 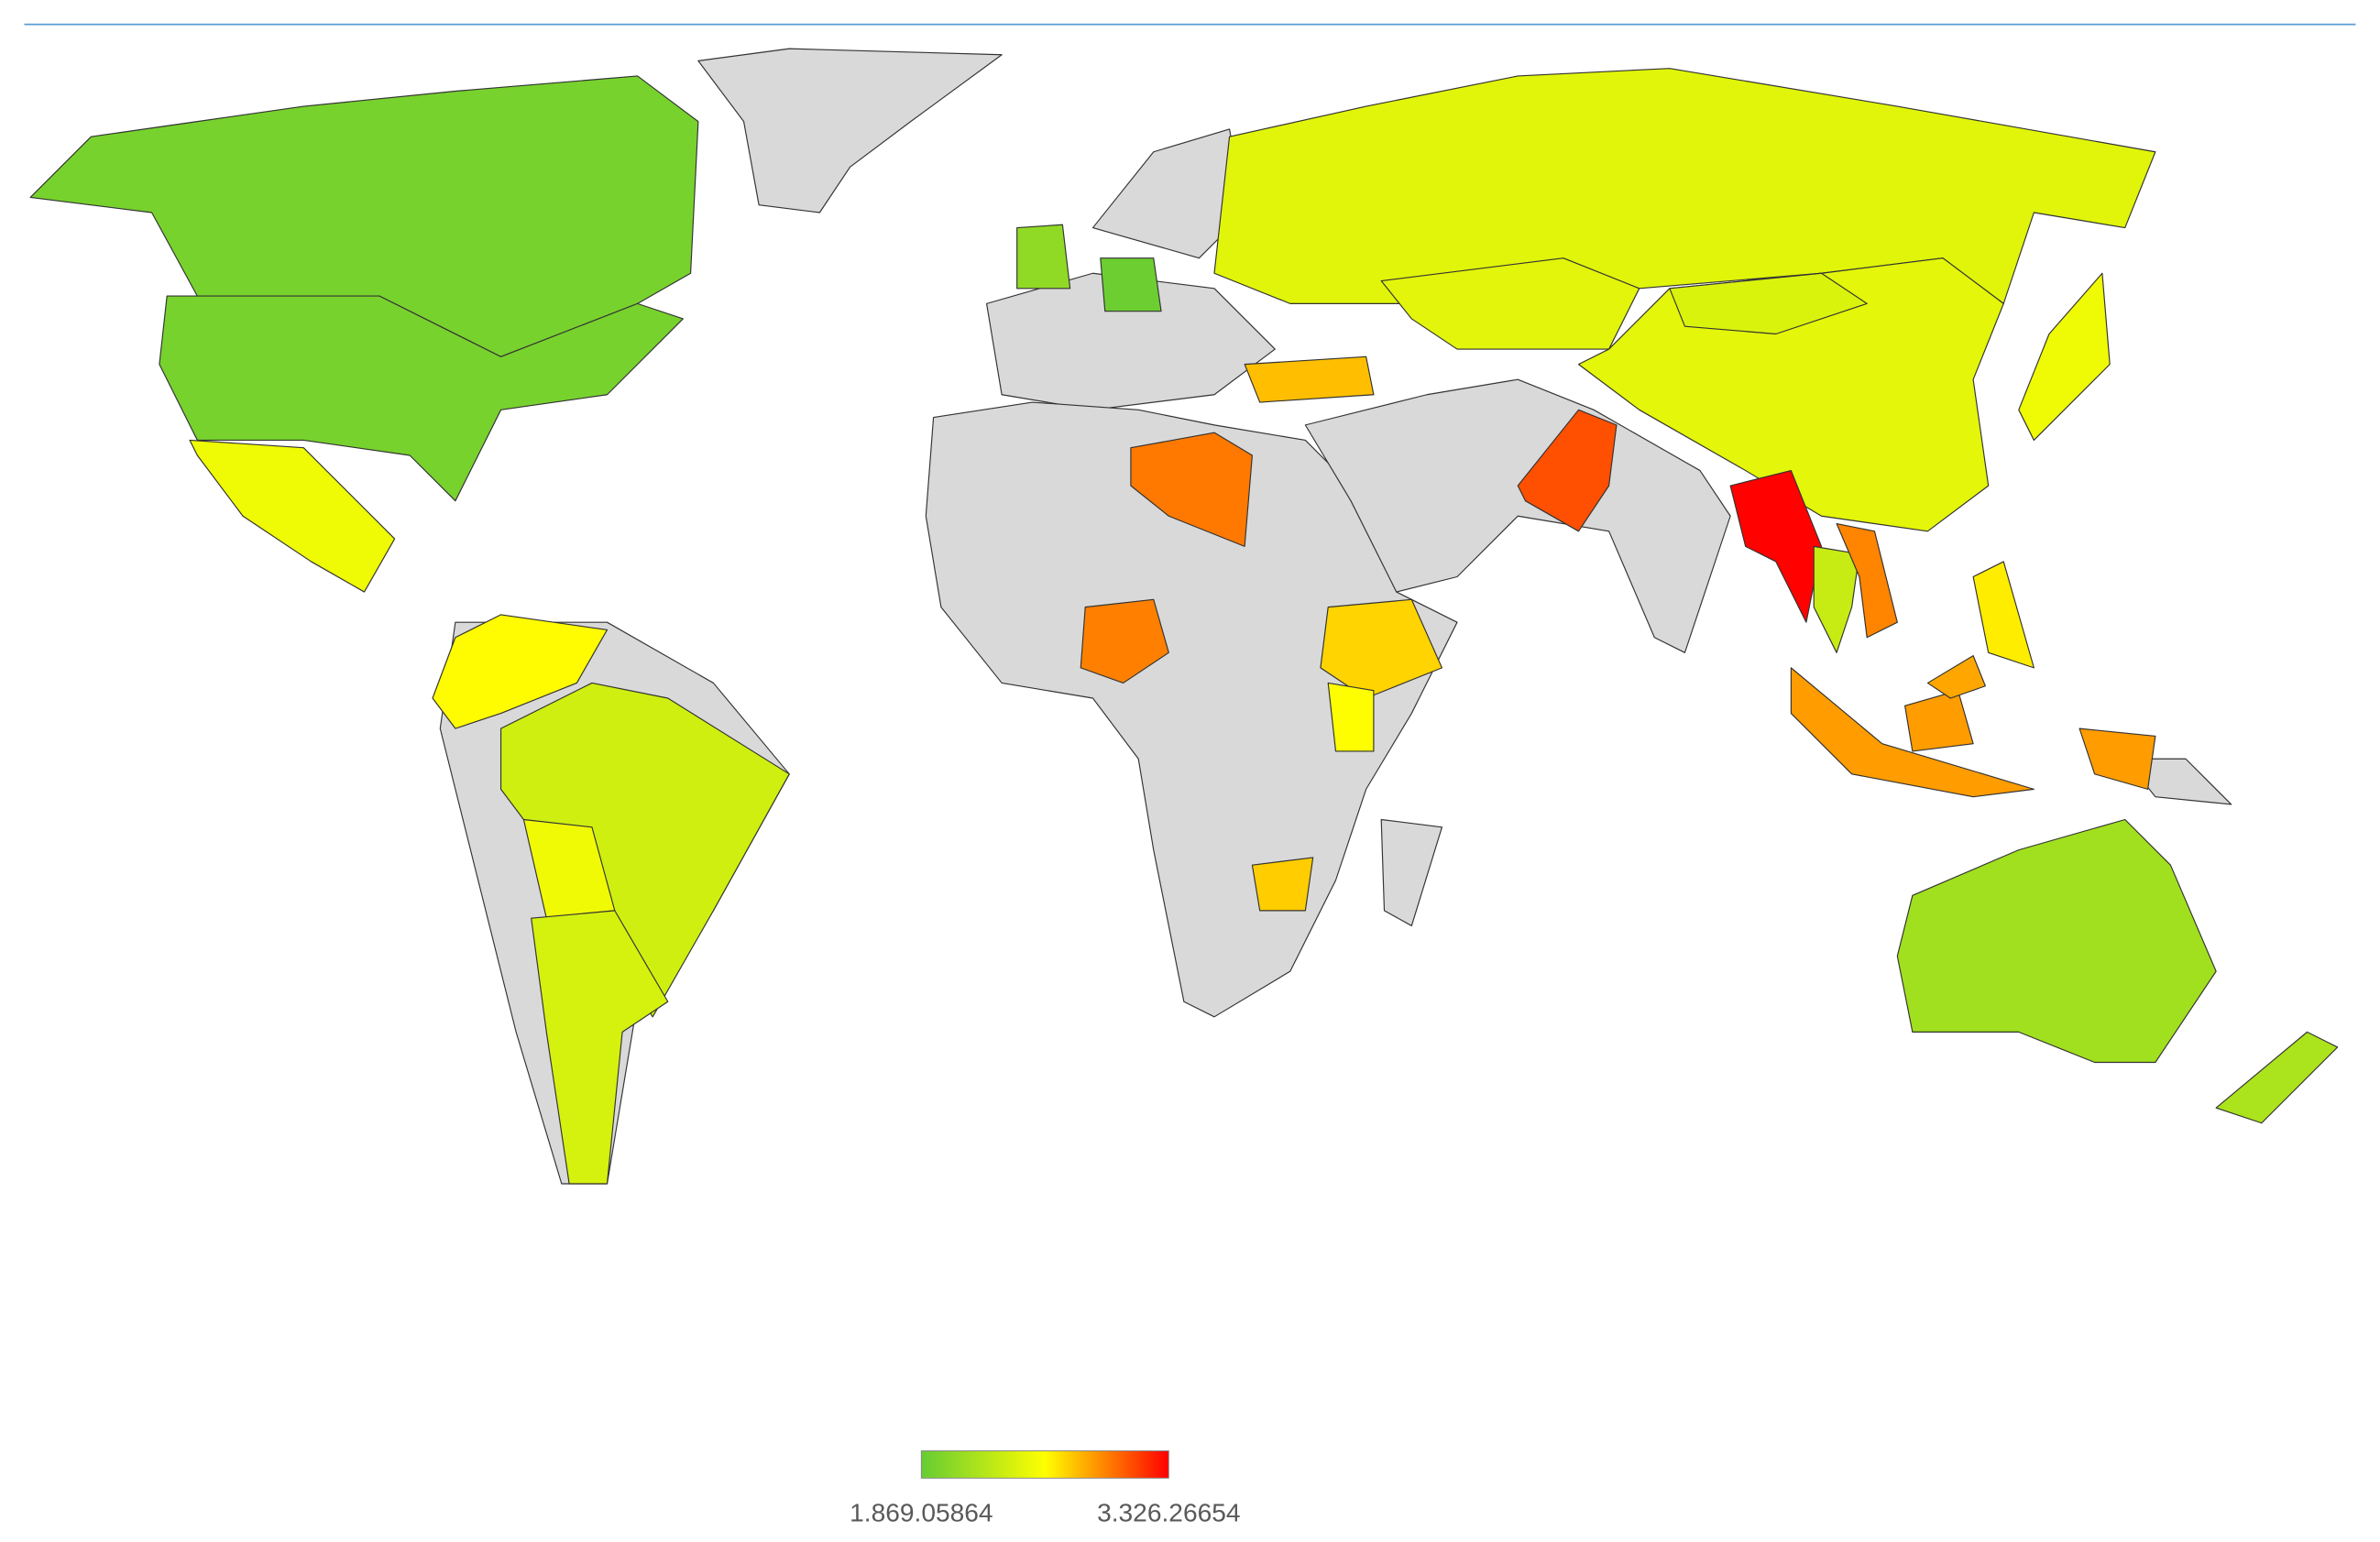 I want to click on legend-min-label: 1.869.05864, so click(x=921, y=1513).